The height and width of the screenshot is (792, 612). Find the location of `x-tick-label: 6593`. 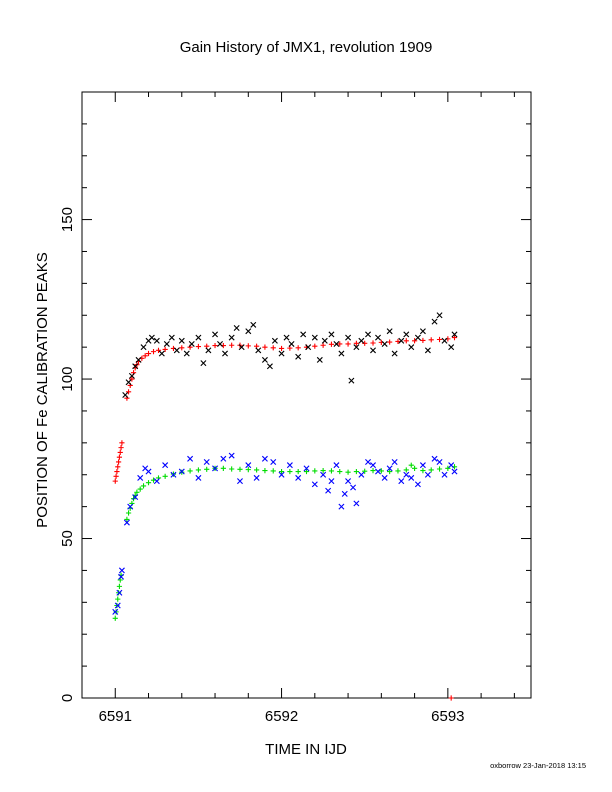

x-tick-label: 6593 is located at coordinates (447, 716).